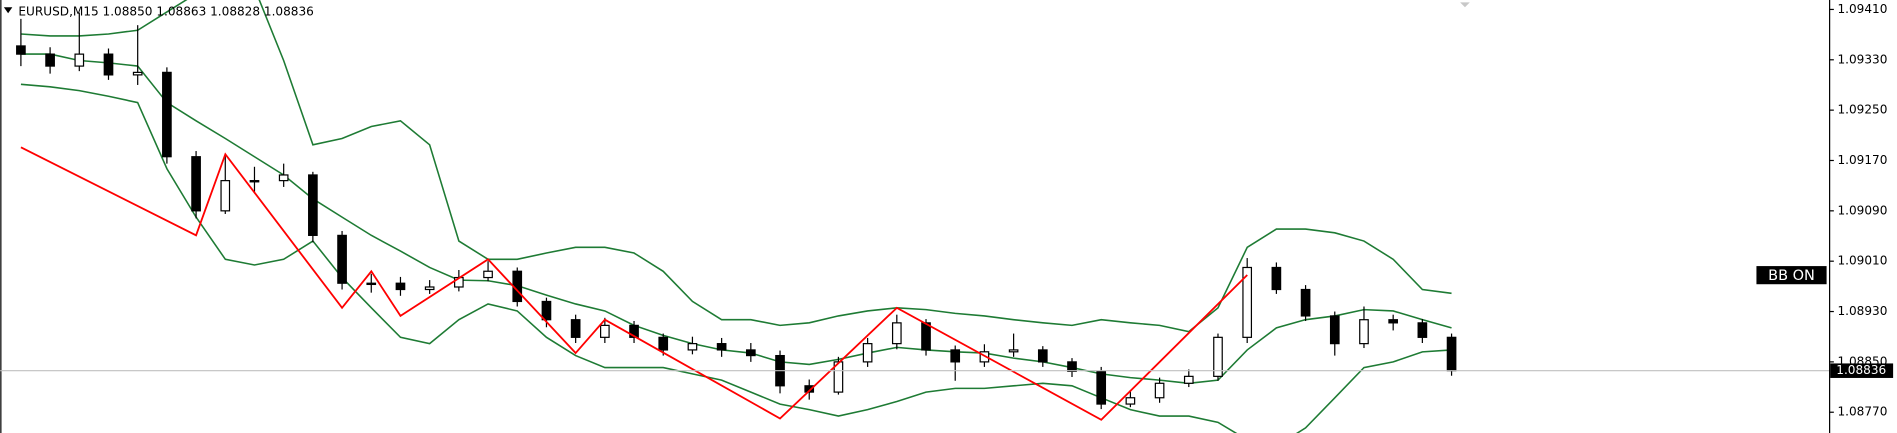  I want to click on symbol-menu-arrow, so click(8, 10).